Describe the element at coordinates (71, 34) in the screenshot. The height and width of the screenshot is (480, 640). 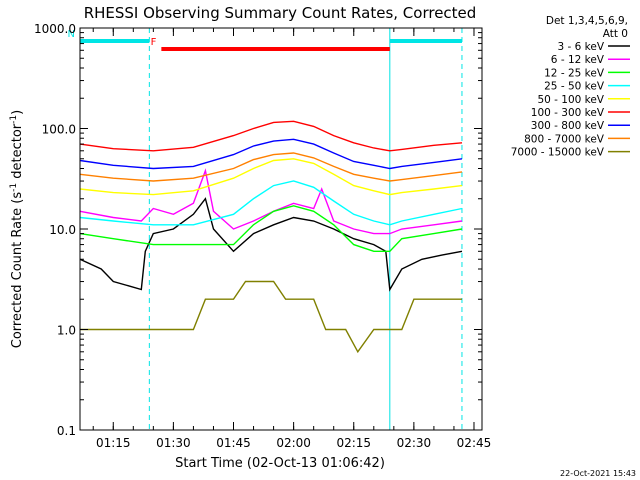
I see `interval-label: N` at that location.